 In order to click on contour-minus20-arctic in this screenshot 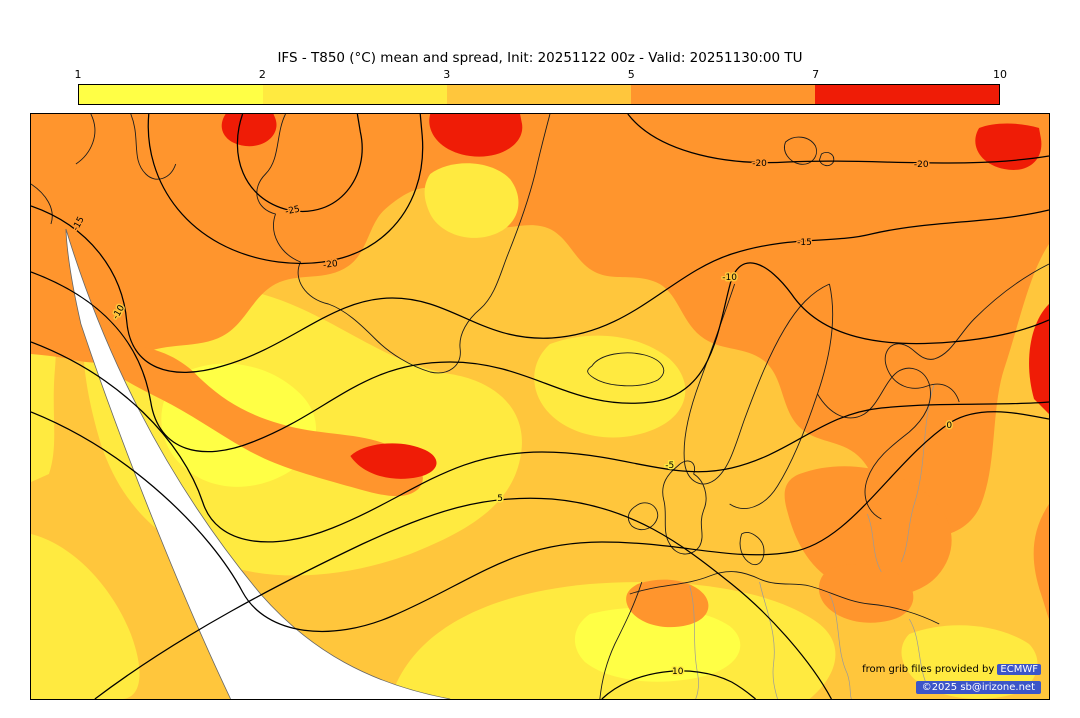, I will do `click(838, 139)`.